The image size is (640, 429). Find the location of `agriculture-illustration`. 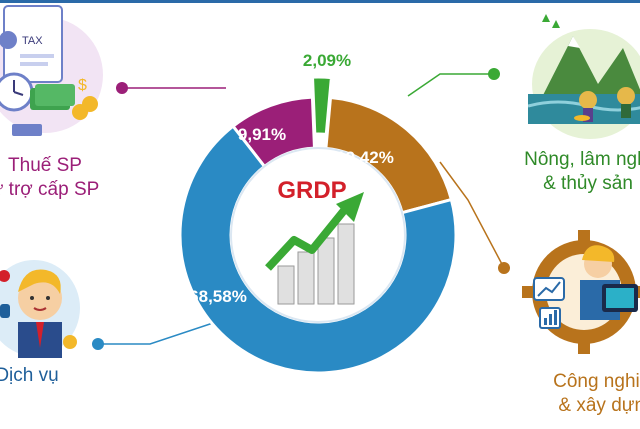

agriculture-illustration is located at coordinates (584, 76).